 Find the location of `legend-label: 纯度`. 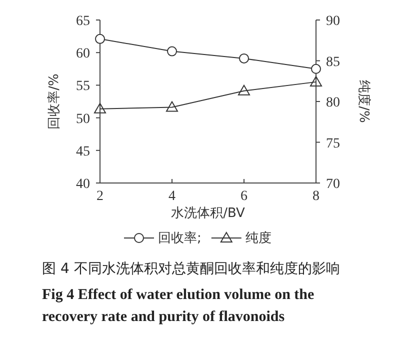

legend-label: 纯度 is located at coordinates (258, 238).